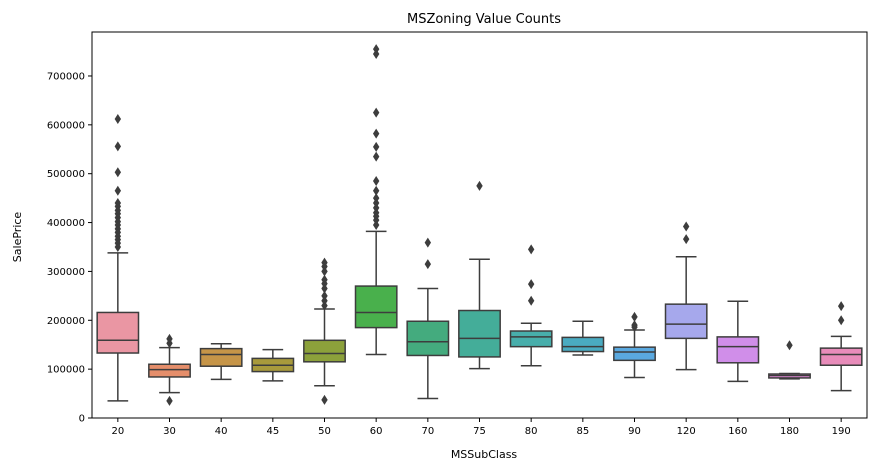  What do you see at coordinates (686, 431) in the screenshot?
I see `x-tick-label: 120` at bounding box center [686, 431].